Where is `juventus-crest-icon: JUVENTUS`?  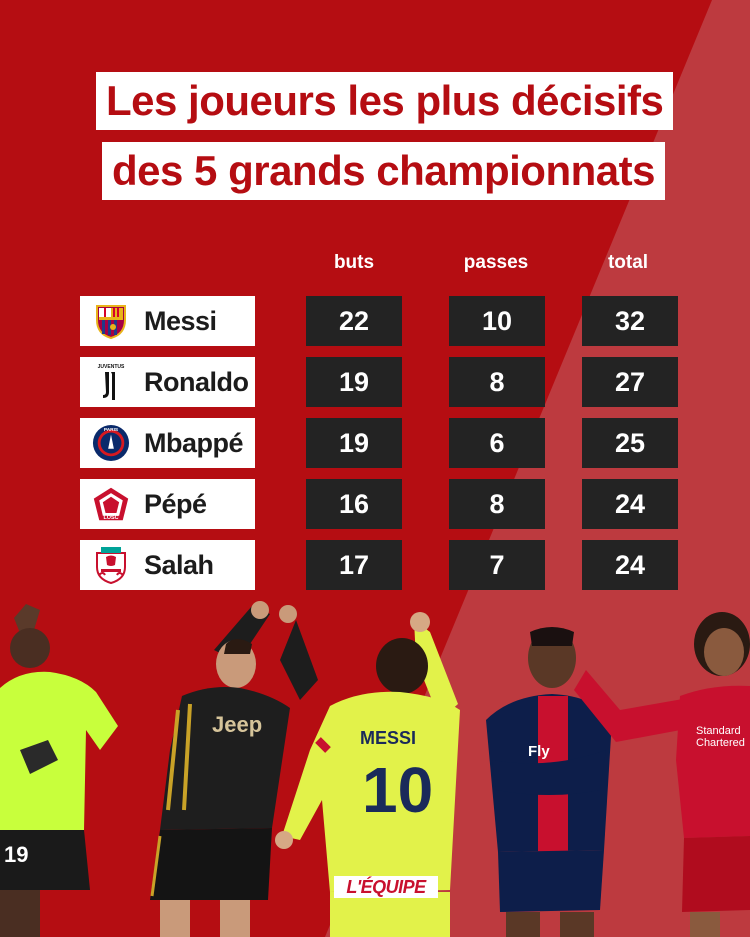 juventus-crest-icon: JUVENTUS is located at coordinates (111, 382).